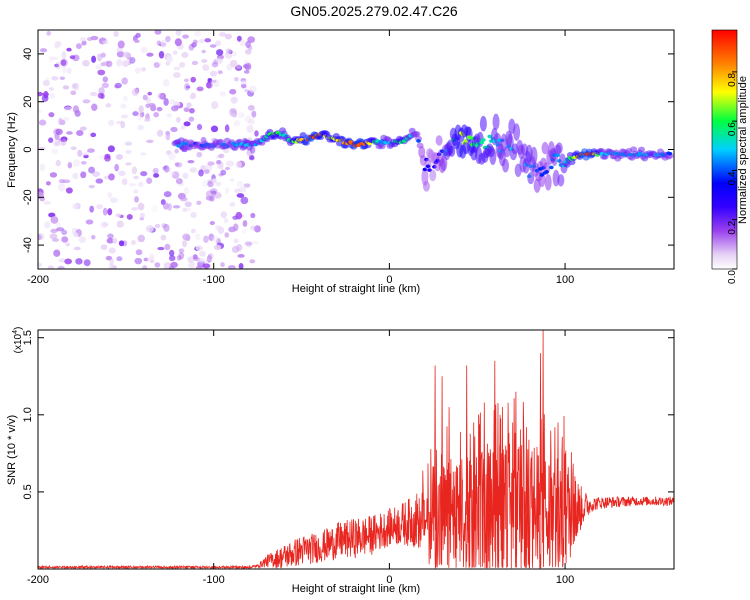 This screenshot has height=600, width=750. I want to click on snr-scale-prefix: (x10, so click(18, 343).